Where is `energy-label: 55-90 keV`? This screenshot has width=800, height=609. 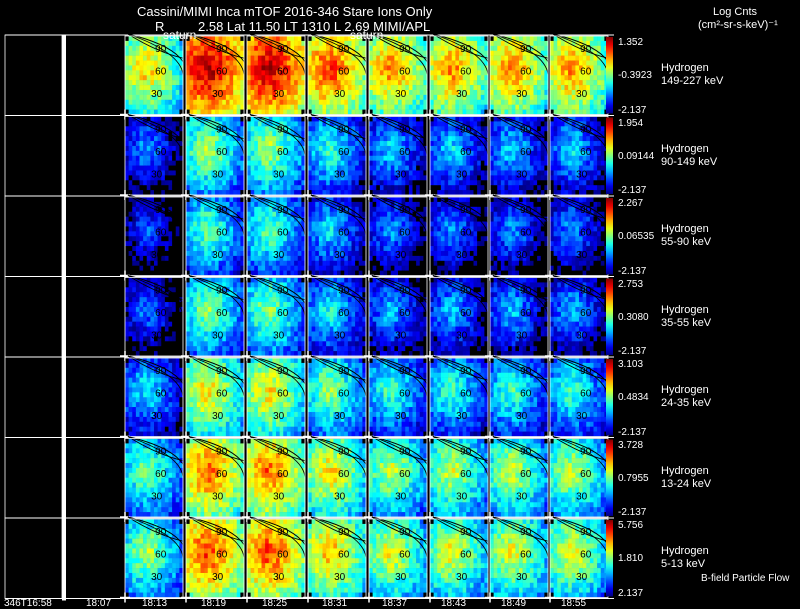 energy-label: 55-90 keV is located at coordinates (686, 242).